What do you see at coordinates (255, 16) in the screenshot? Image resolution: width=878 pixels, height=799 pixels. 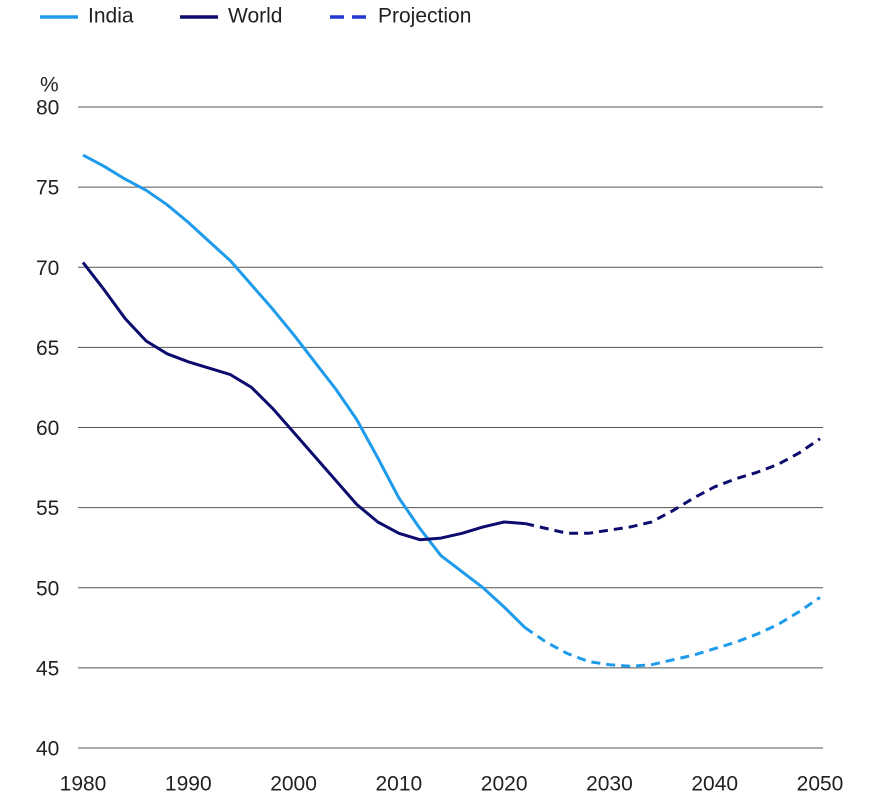 I see `legend-label: World` at bounding box center [255, 16].